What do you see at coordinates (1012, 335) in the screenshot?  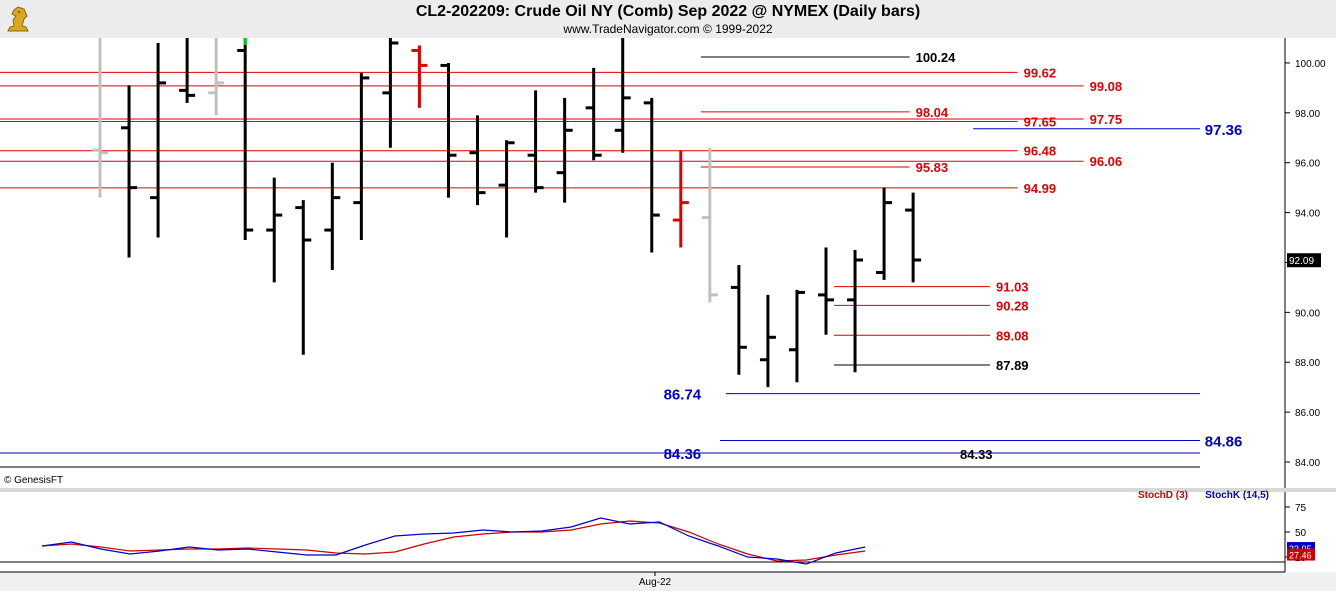 I see `level-label: 89.08` at bounding box center [1012, 335].